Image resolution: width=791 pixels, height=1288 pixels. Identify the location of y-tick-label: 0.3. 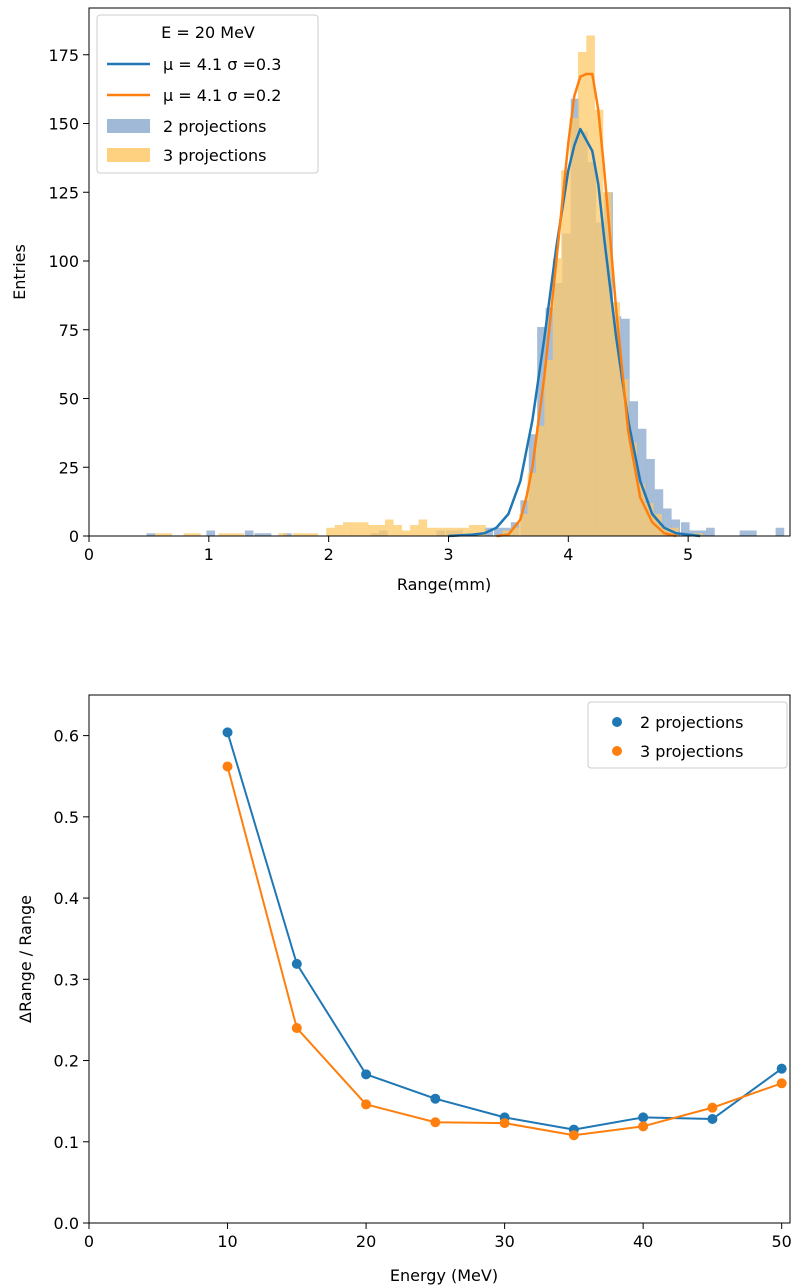
(66, 979).